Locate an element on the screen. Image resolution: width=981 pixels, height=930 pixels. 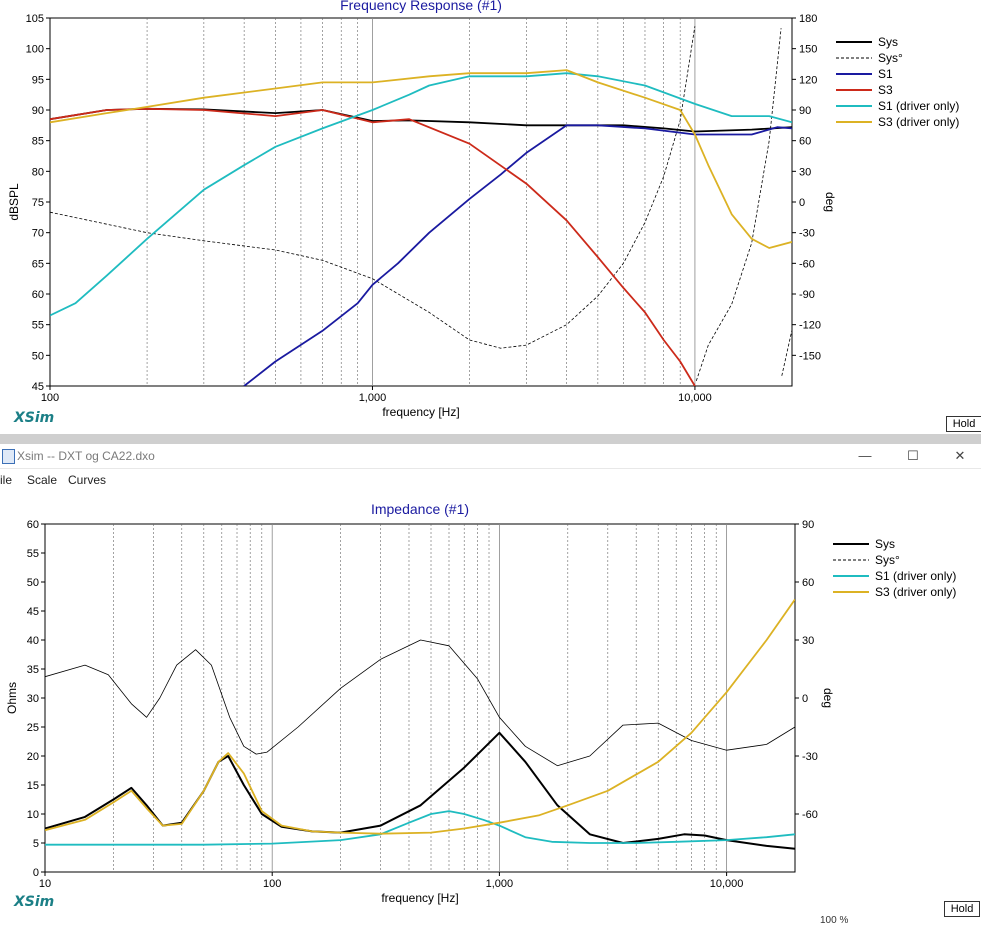
window-title: Xsim -- DXT og CA22.dxo is located at coordinates (86, 456).